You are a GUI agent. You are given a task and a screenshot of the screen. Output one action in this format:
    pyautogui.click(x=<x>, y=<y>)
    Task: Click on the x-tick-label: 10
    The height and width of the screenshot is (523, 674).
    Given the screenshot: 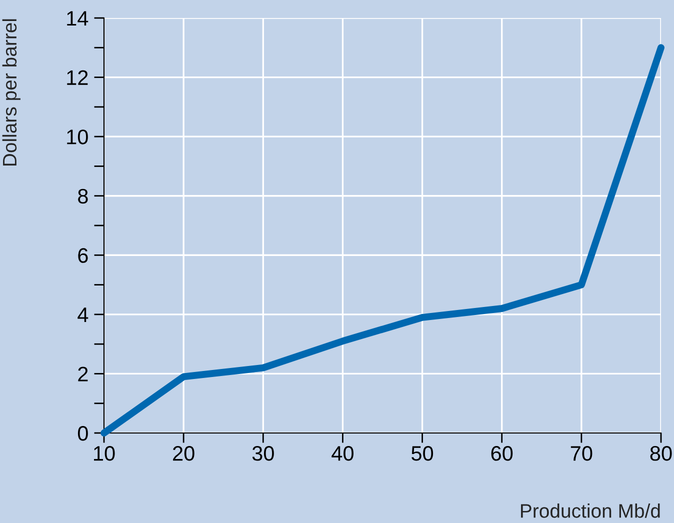 What is the action you would take?
    pyautogui.click(x=104, y=453)
    